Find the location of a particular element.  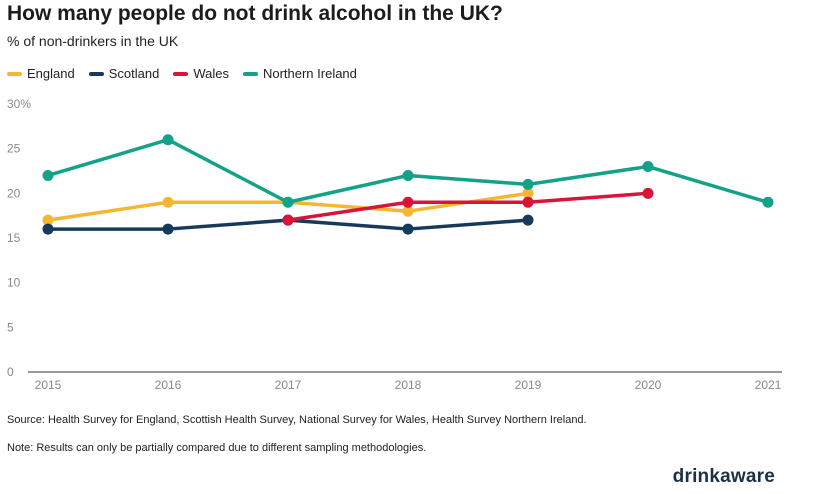

y-tick-label: 0 is located at coordinates (10, 372).